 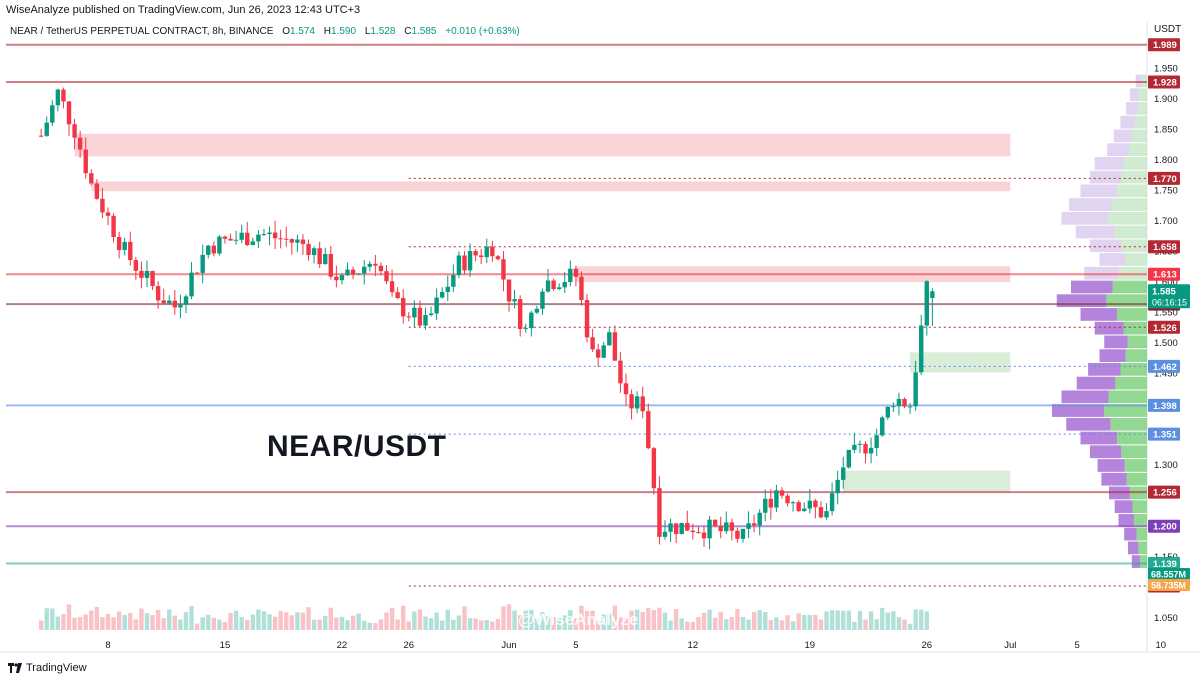 What do you see at coordinates (1077, 645) in the screenshot?
I see `time-tick-label: 5` at bounding box center [1077, 645].